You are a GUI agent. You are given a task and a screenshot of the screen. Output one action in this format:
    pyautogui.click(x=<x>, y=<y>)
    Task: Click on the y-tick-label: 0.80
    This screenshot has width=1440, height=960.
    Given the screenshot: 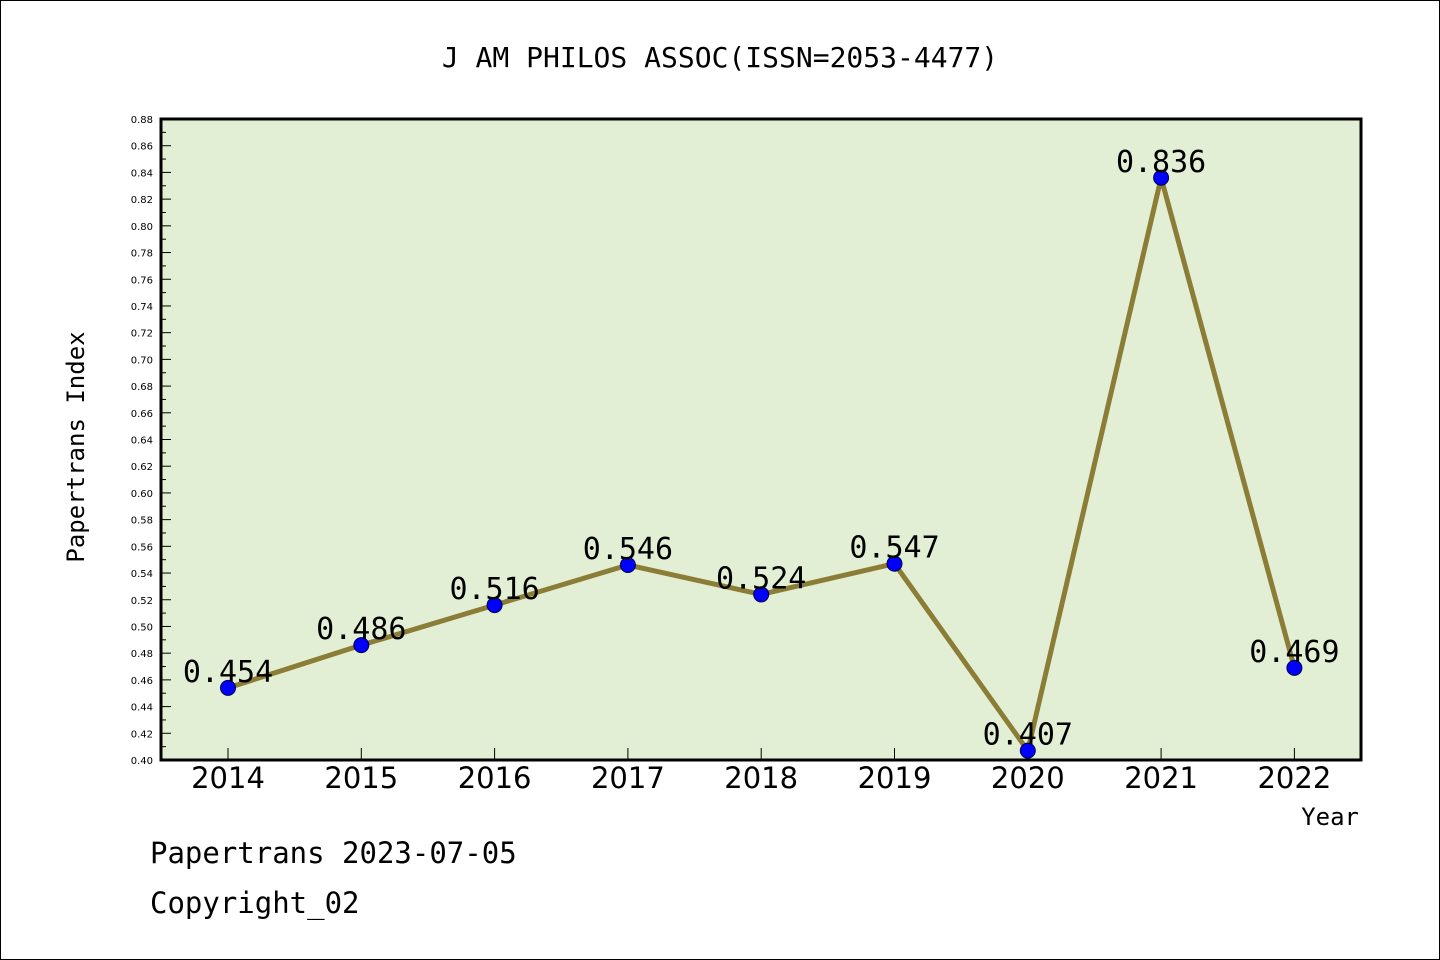 What is the action you would take?
    pyautogui.click(x=142, y=227)
    